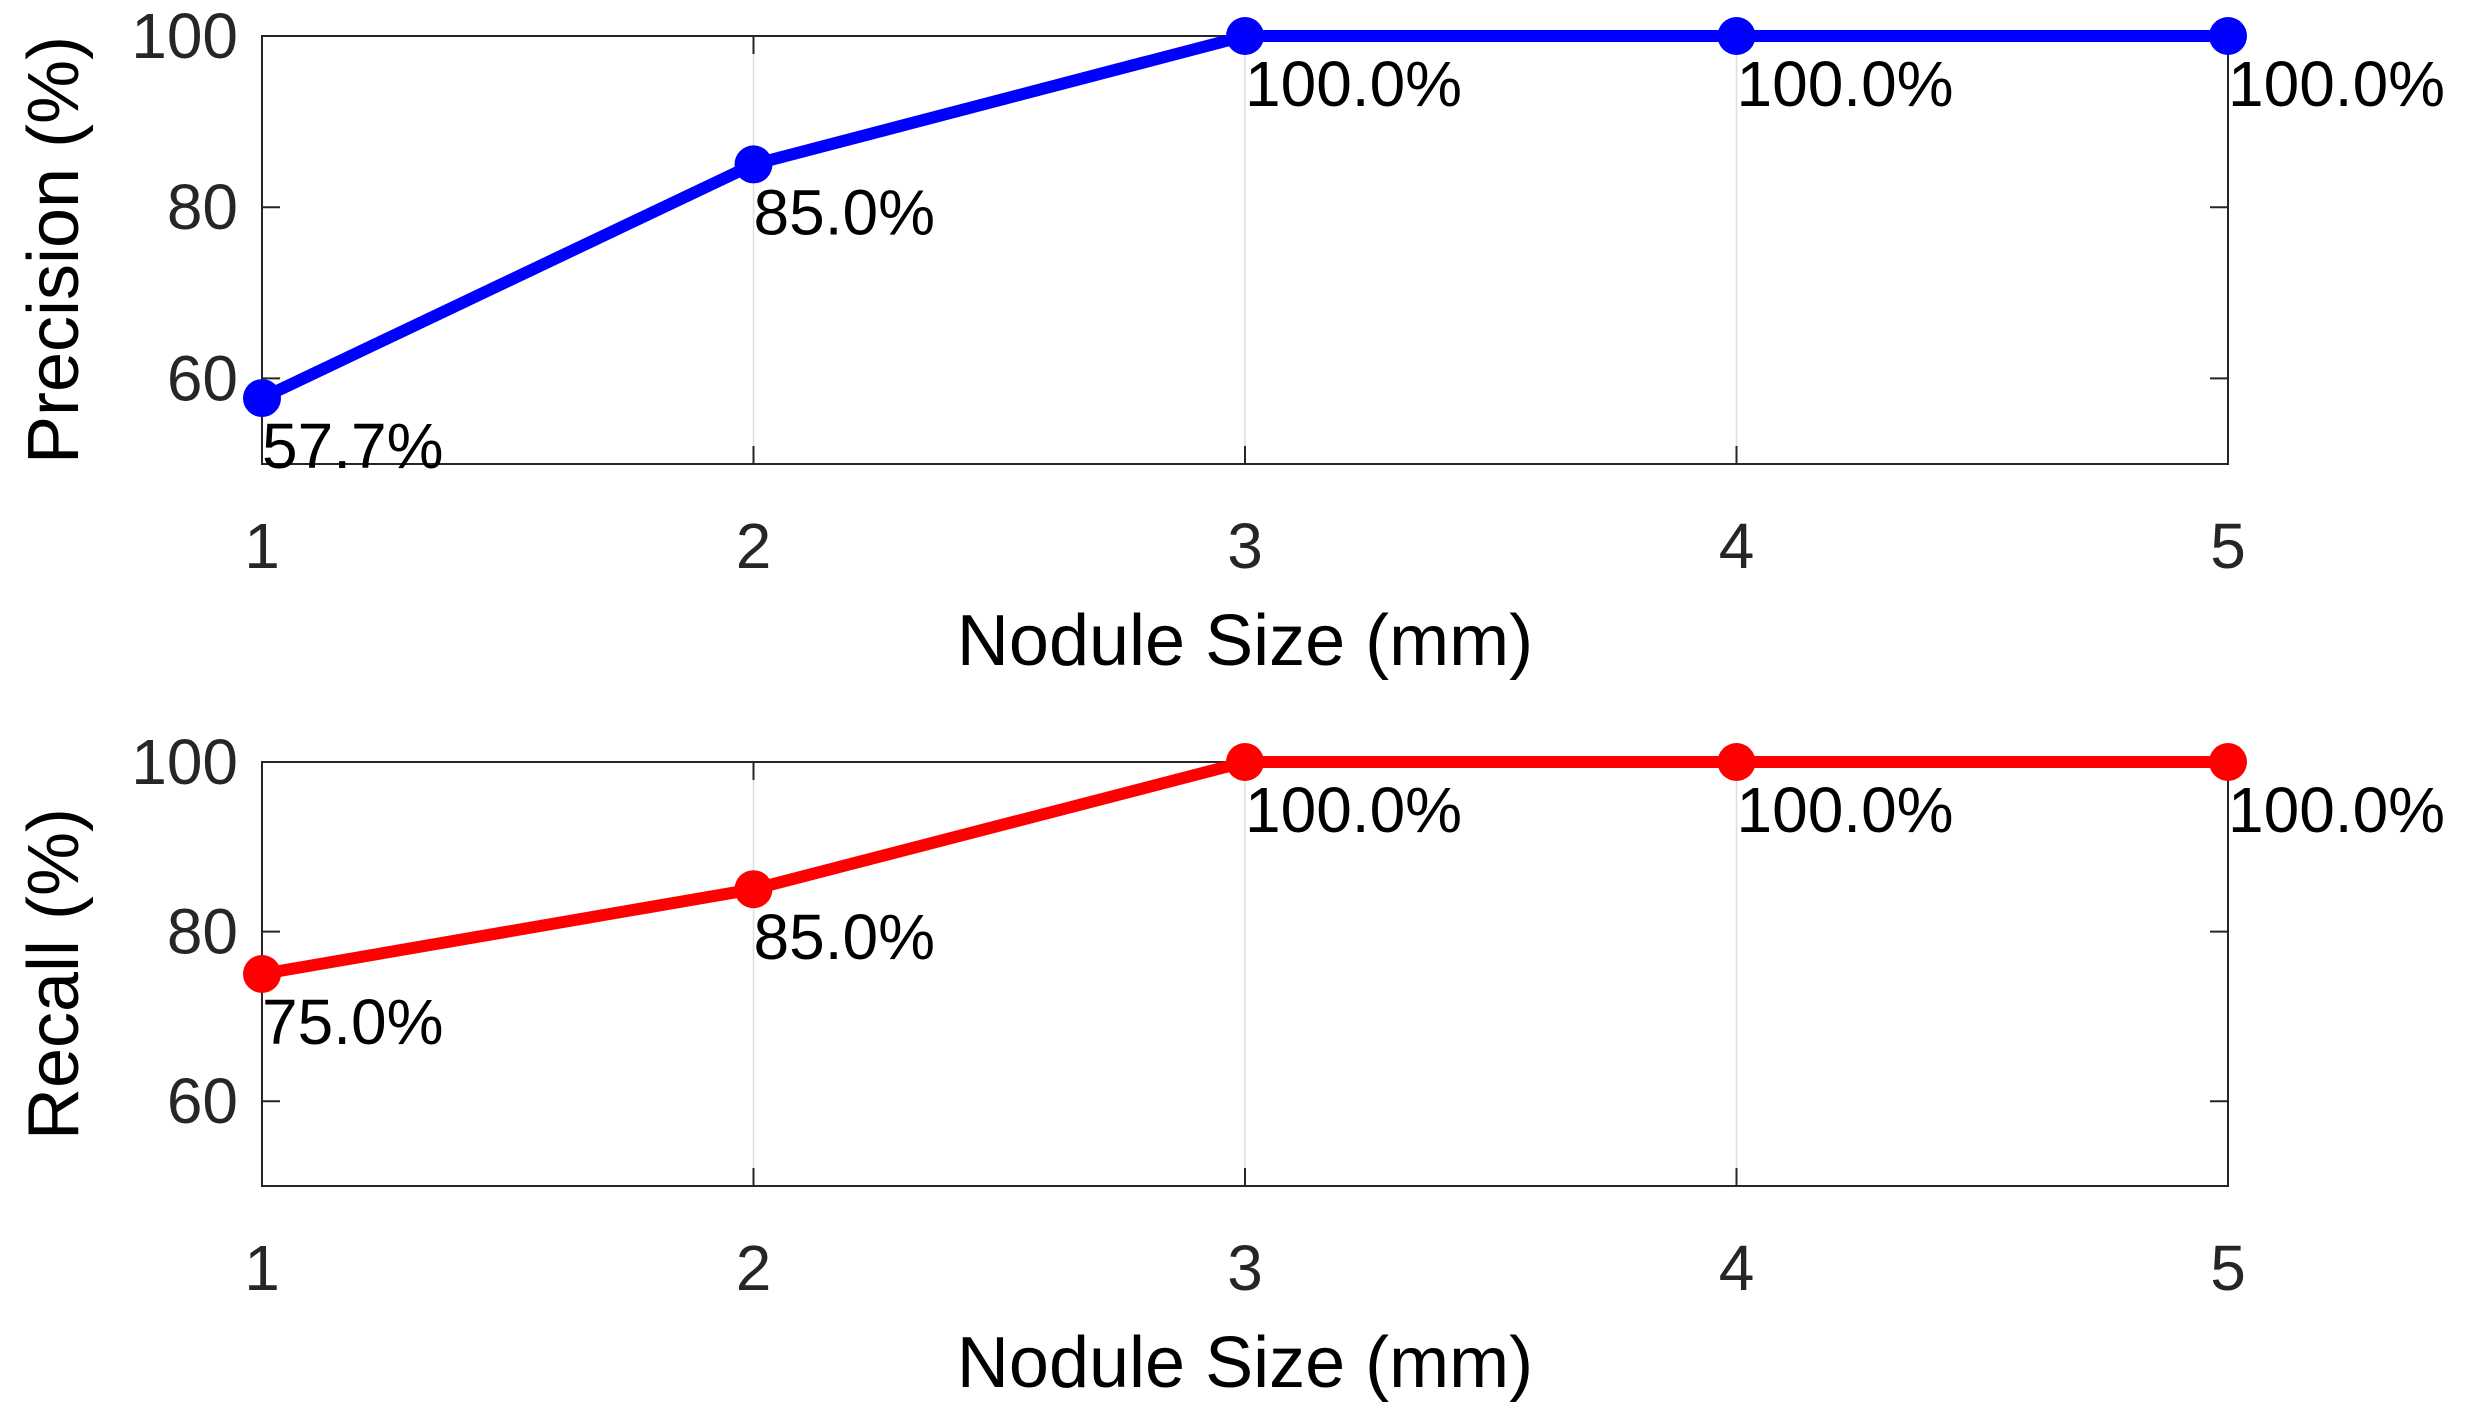 The image size is (2480, 1409). Describe the element at coordinates (54, 974) in the screenshot. I see `y-axis-label: Recall (%)` at that location.